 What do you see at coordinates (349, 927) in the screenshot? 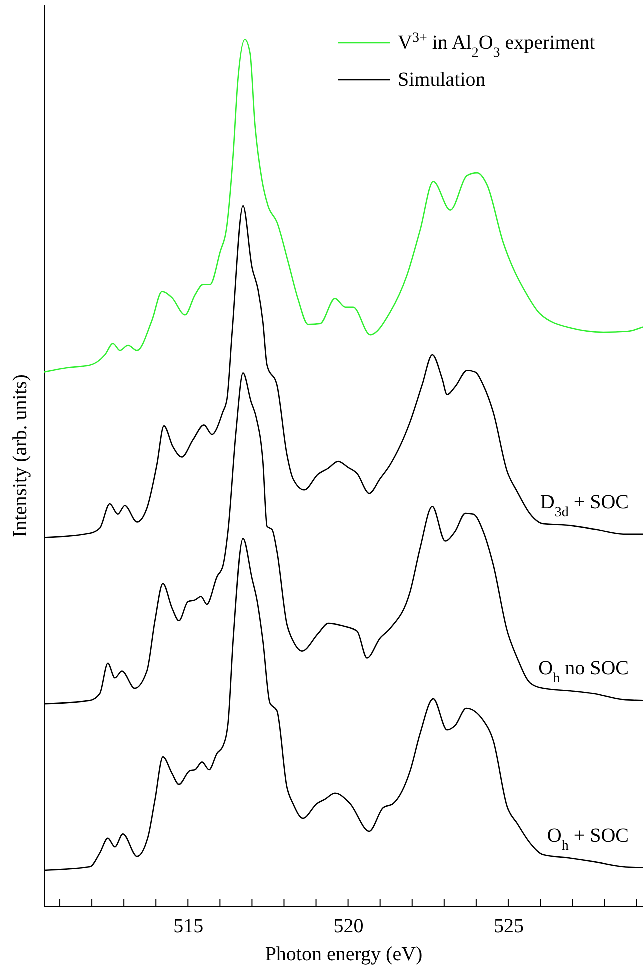
I see `x-tick-label: 520` at bounding box center [349, 927].